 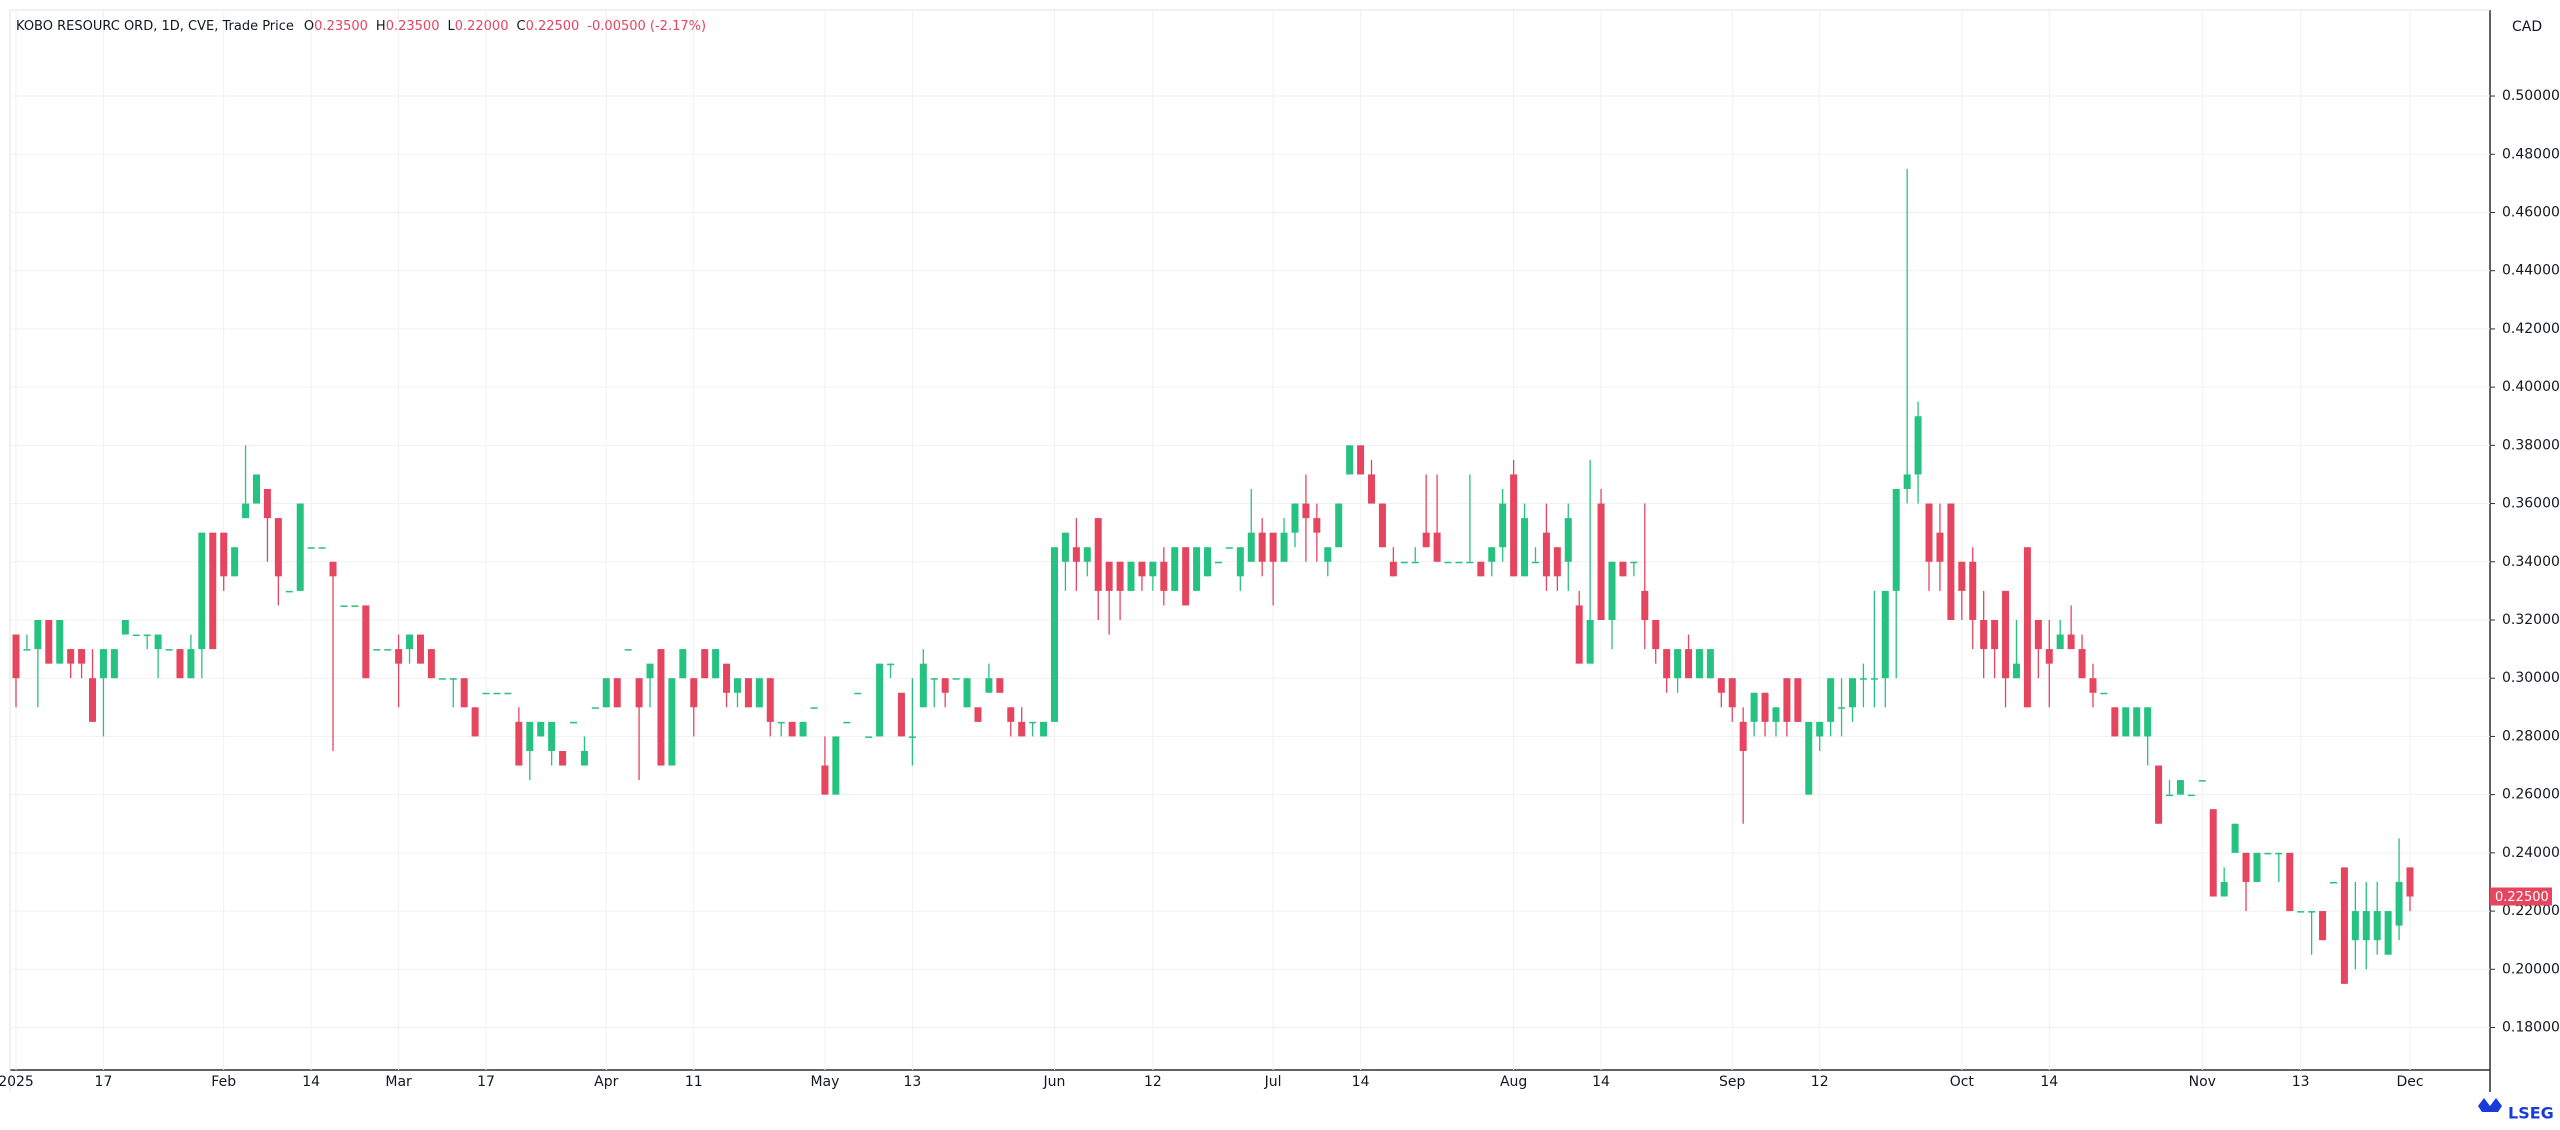 What do you see at coordinates (309, 26) in the screenshot?
I see `header-key: O` at bounding box center [309, 26].